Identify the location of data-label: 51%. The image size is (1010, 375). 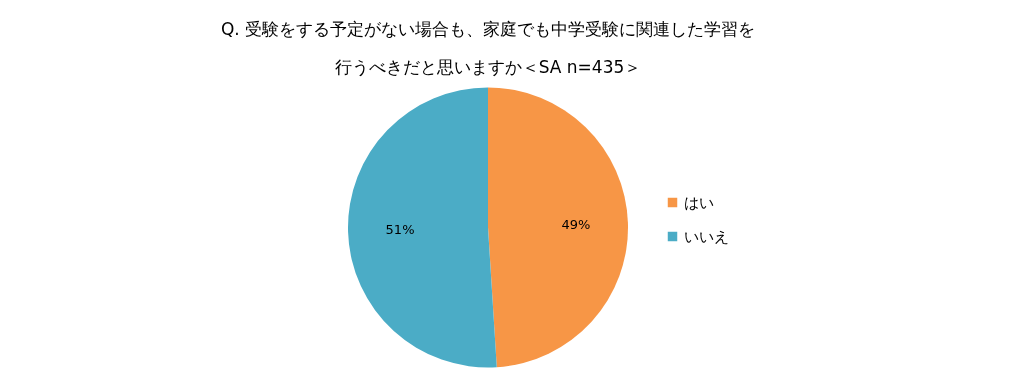
(400, 230).